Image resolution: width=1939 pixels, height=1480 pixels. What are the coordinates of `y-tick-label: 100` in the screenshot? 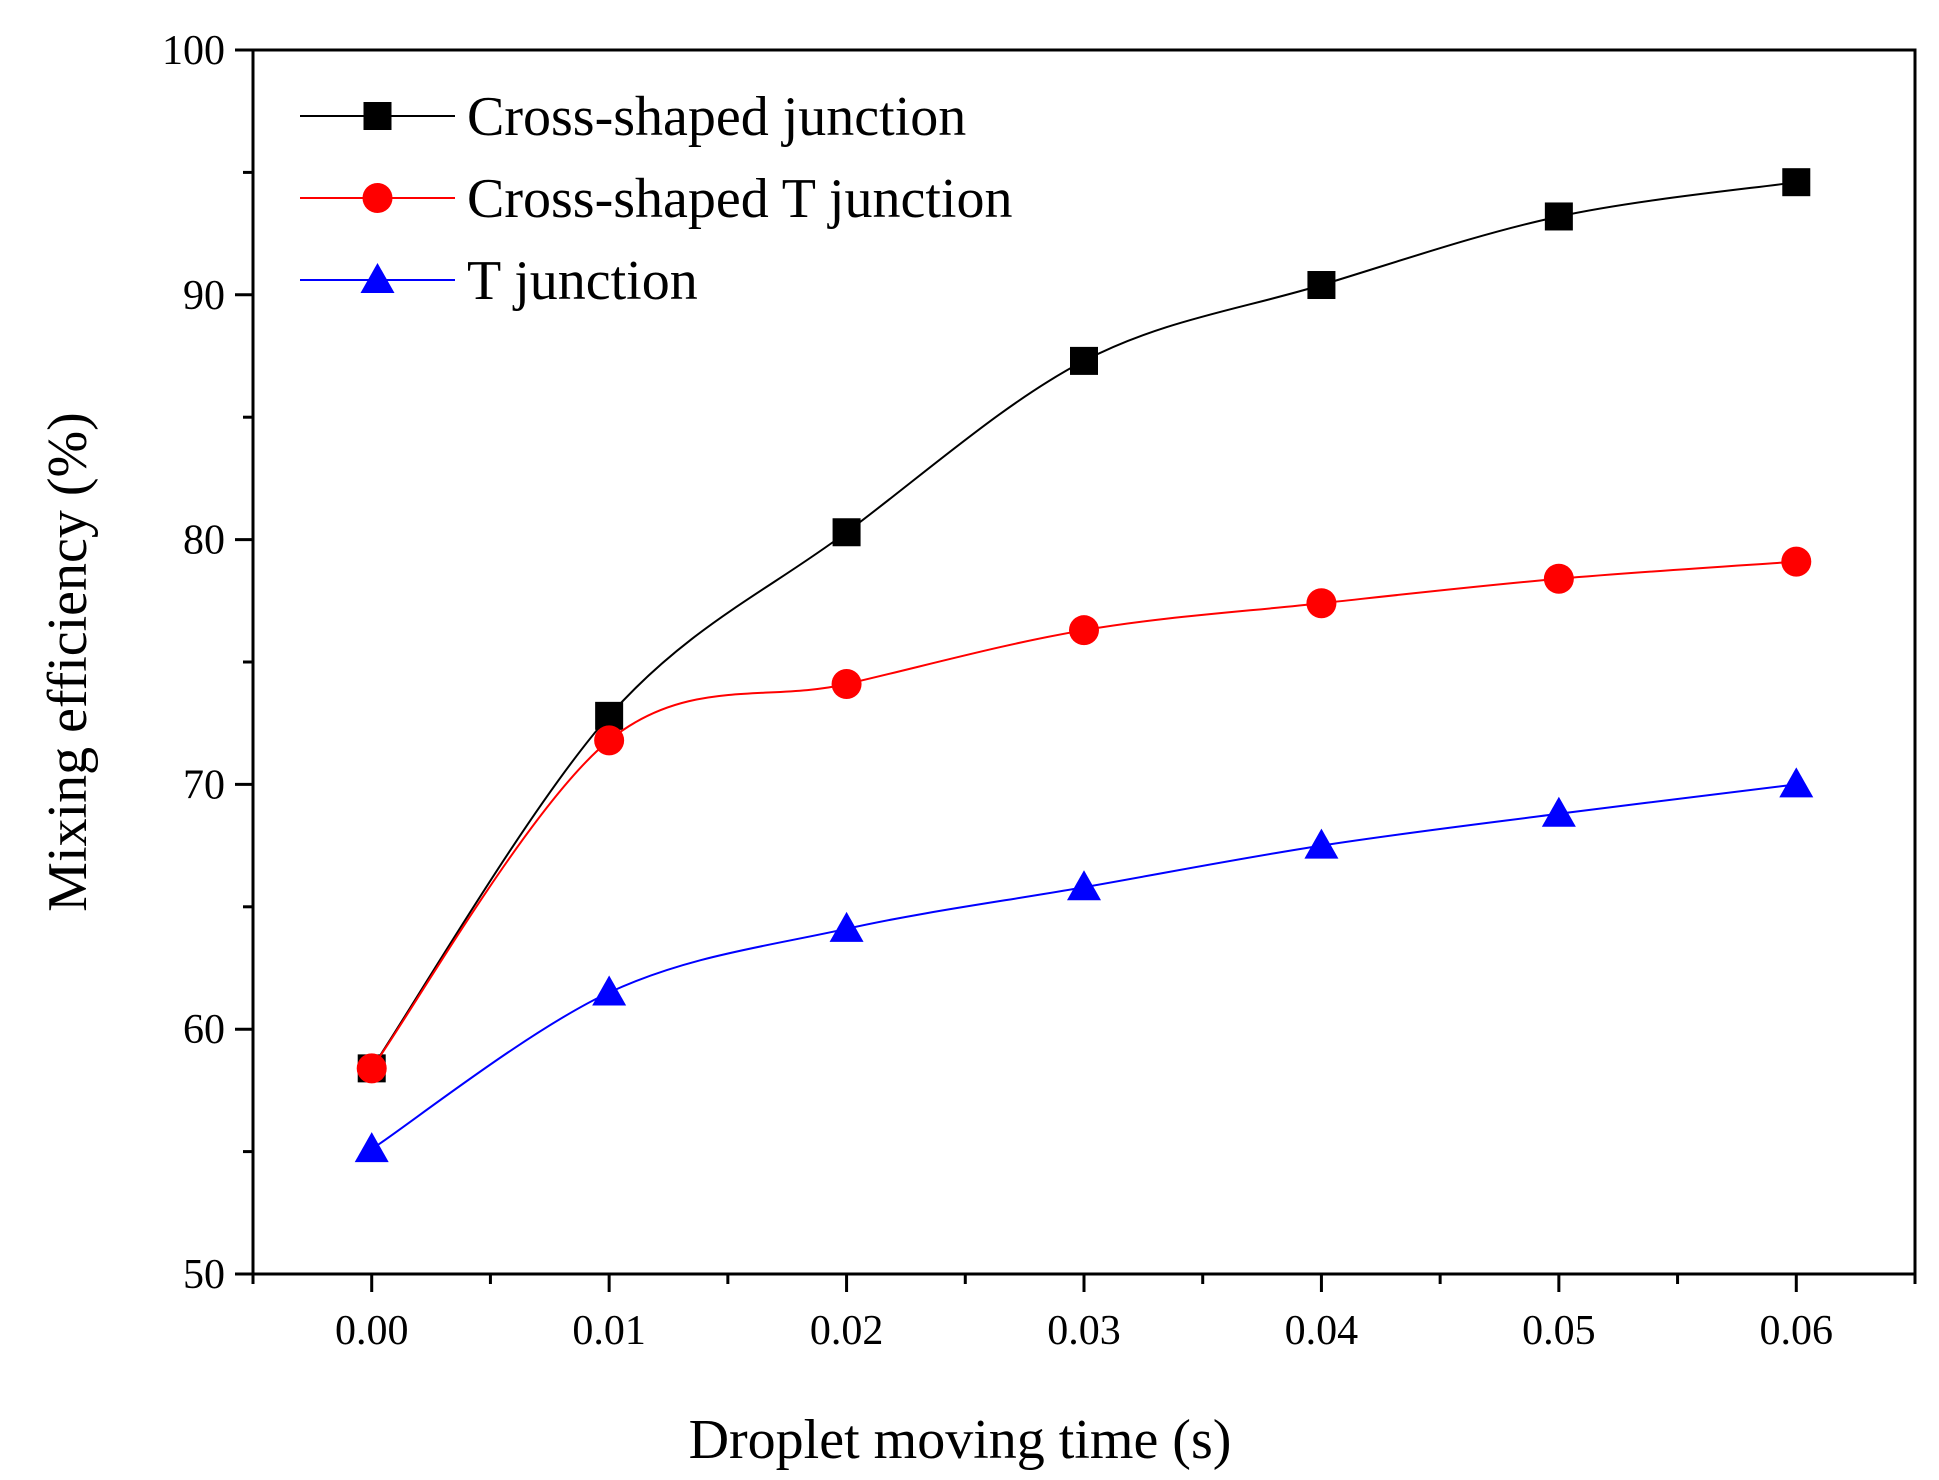 It's located at (193, 51).